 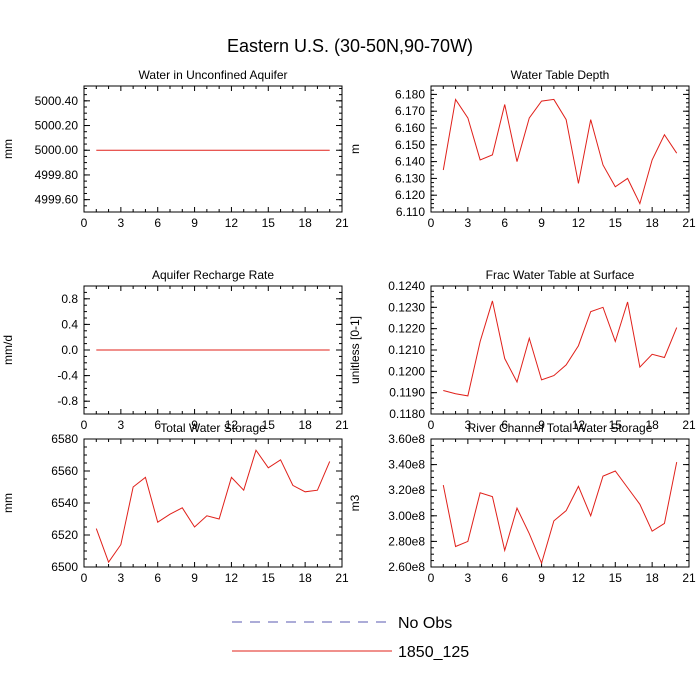 What do you see at coordinates (64, 535) in the screenshot?
I see `y-tick-label: 6520` at bounding box center [64, 535].